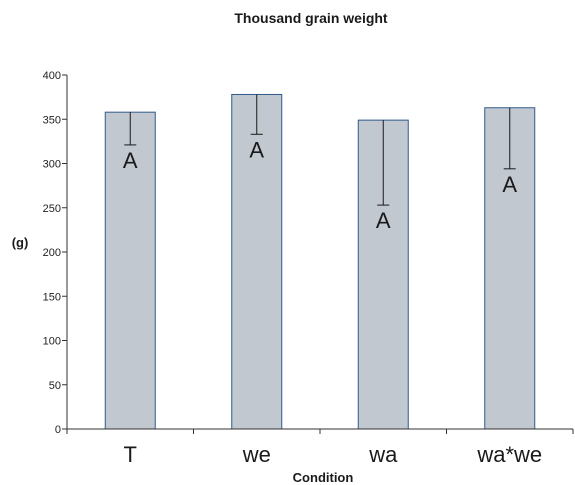 This screenshot has height=485, width=575. Describe the element at coordinates (55, 386) in the screenshot. I see `y-tick-label-1: 50` at that location.